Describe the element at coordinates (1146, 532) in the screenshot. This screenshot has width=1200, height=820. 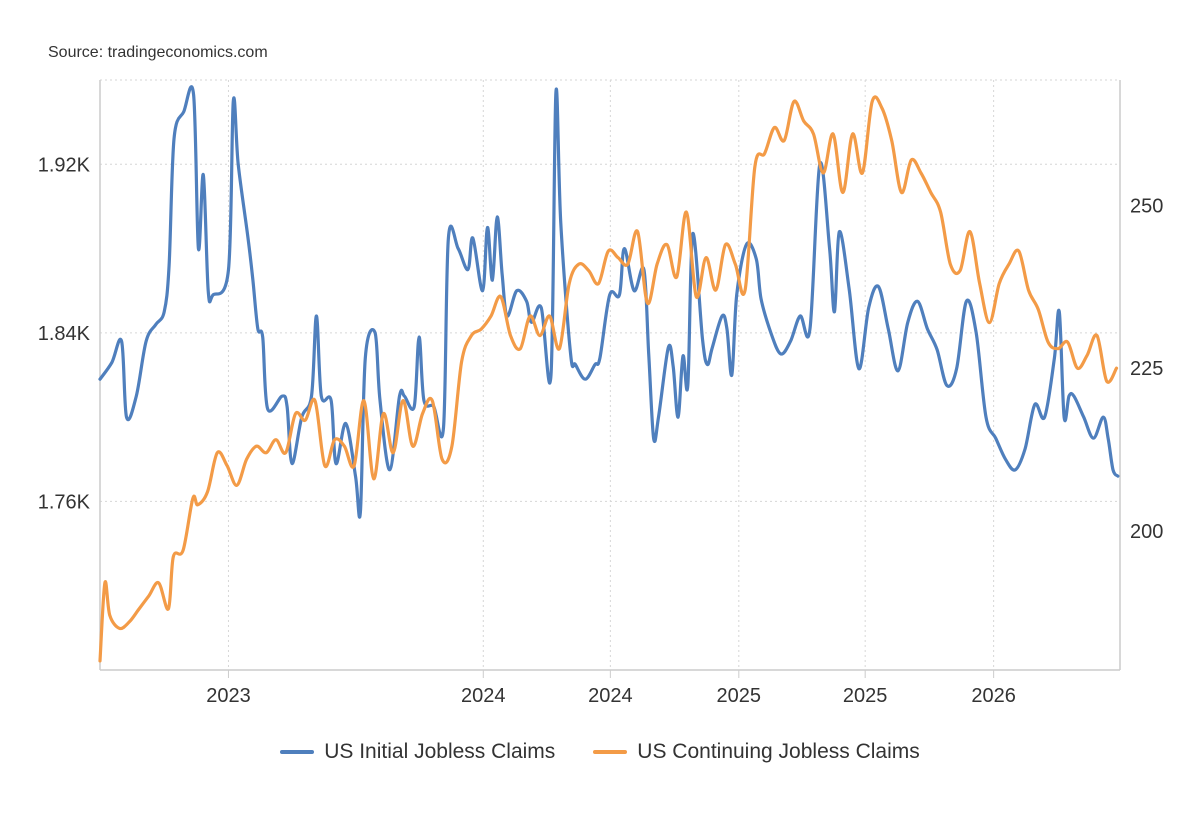
I see `y-right-tick-label: 200` at that location.